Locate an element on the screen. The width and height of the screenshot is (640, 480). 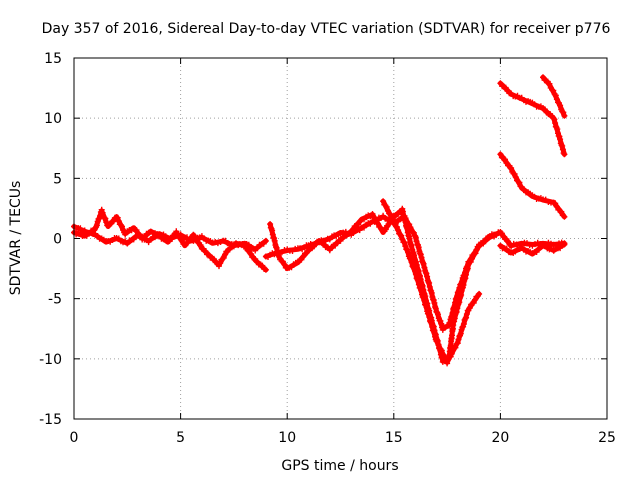
y-tick-label: 5 is located at coordinates (57, 179).